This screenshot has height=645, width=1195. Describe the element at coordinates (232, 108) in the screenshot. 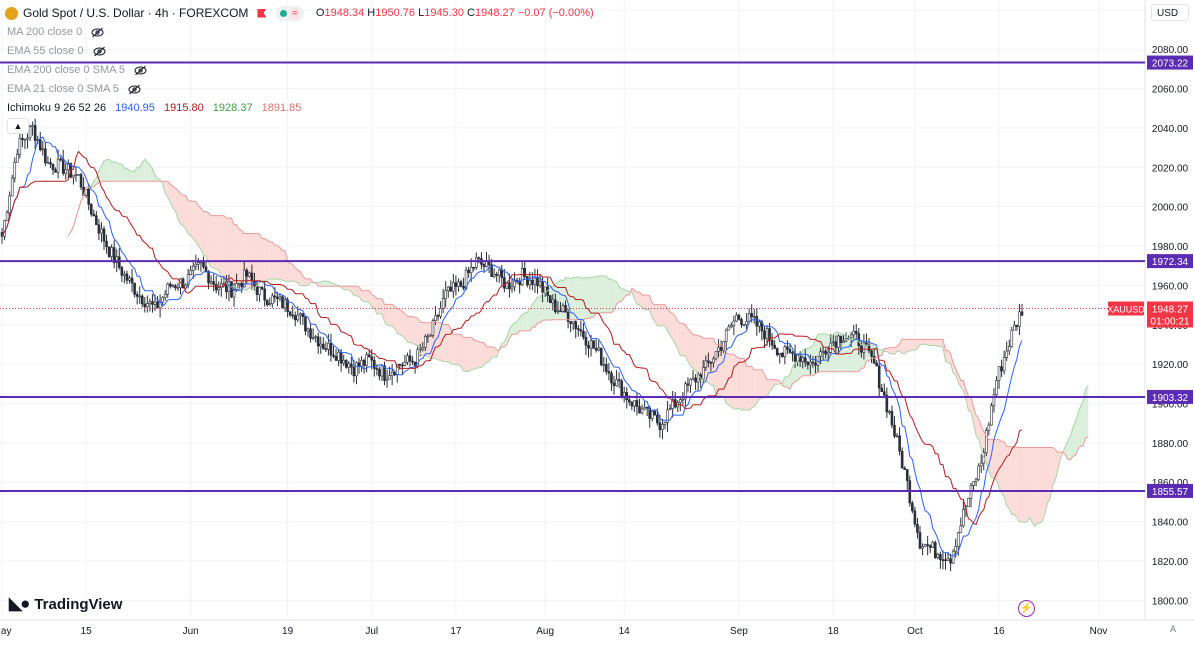

I see `ichimoku-lead1-value: 1928.37` at that location.